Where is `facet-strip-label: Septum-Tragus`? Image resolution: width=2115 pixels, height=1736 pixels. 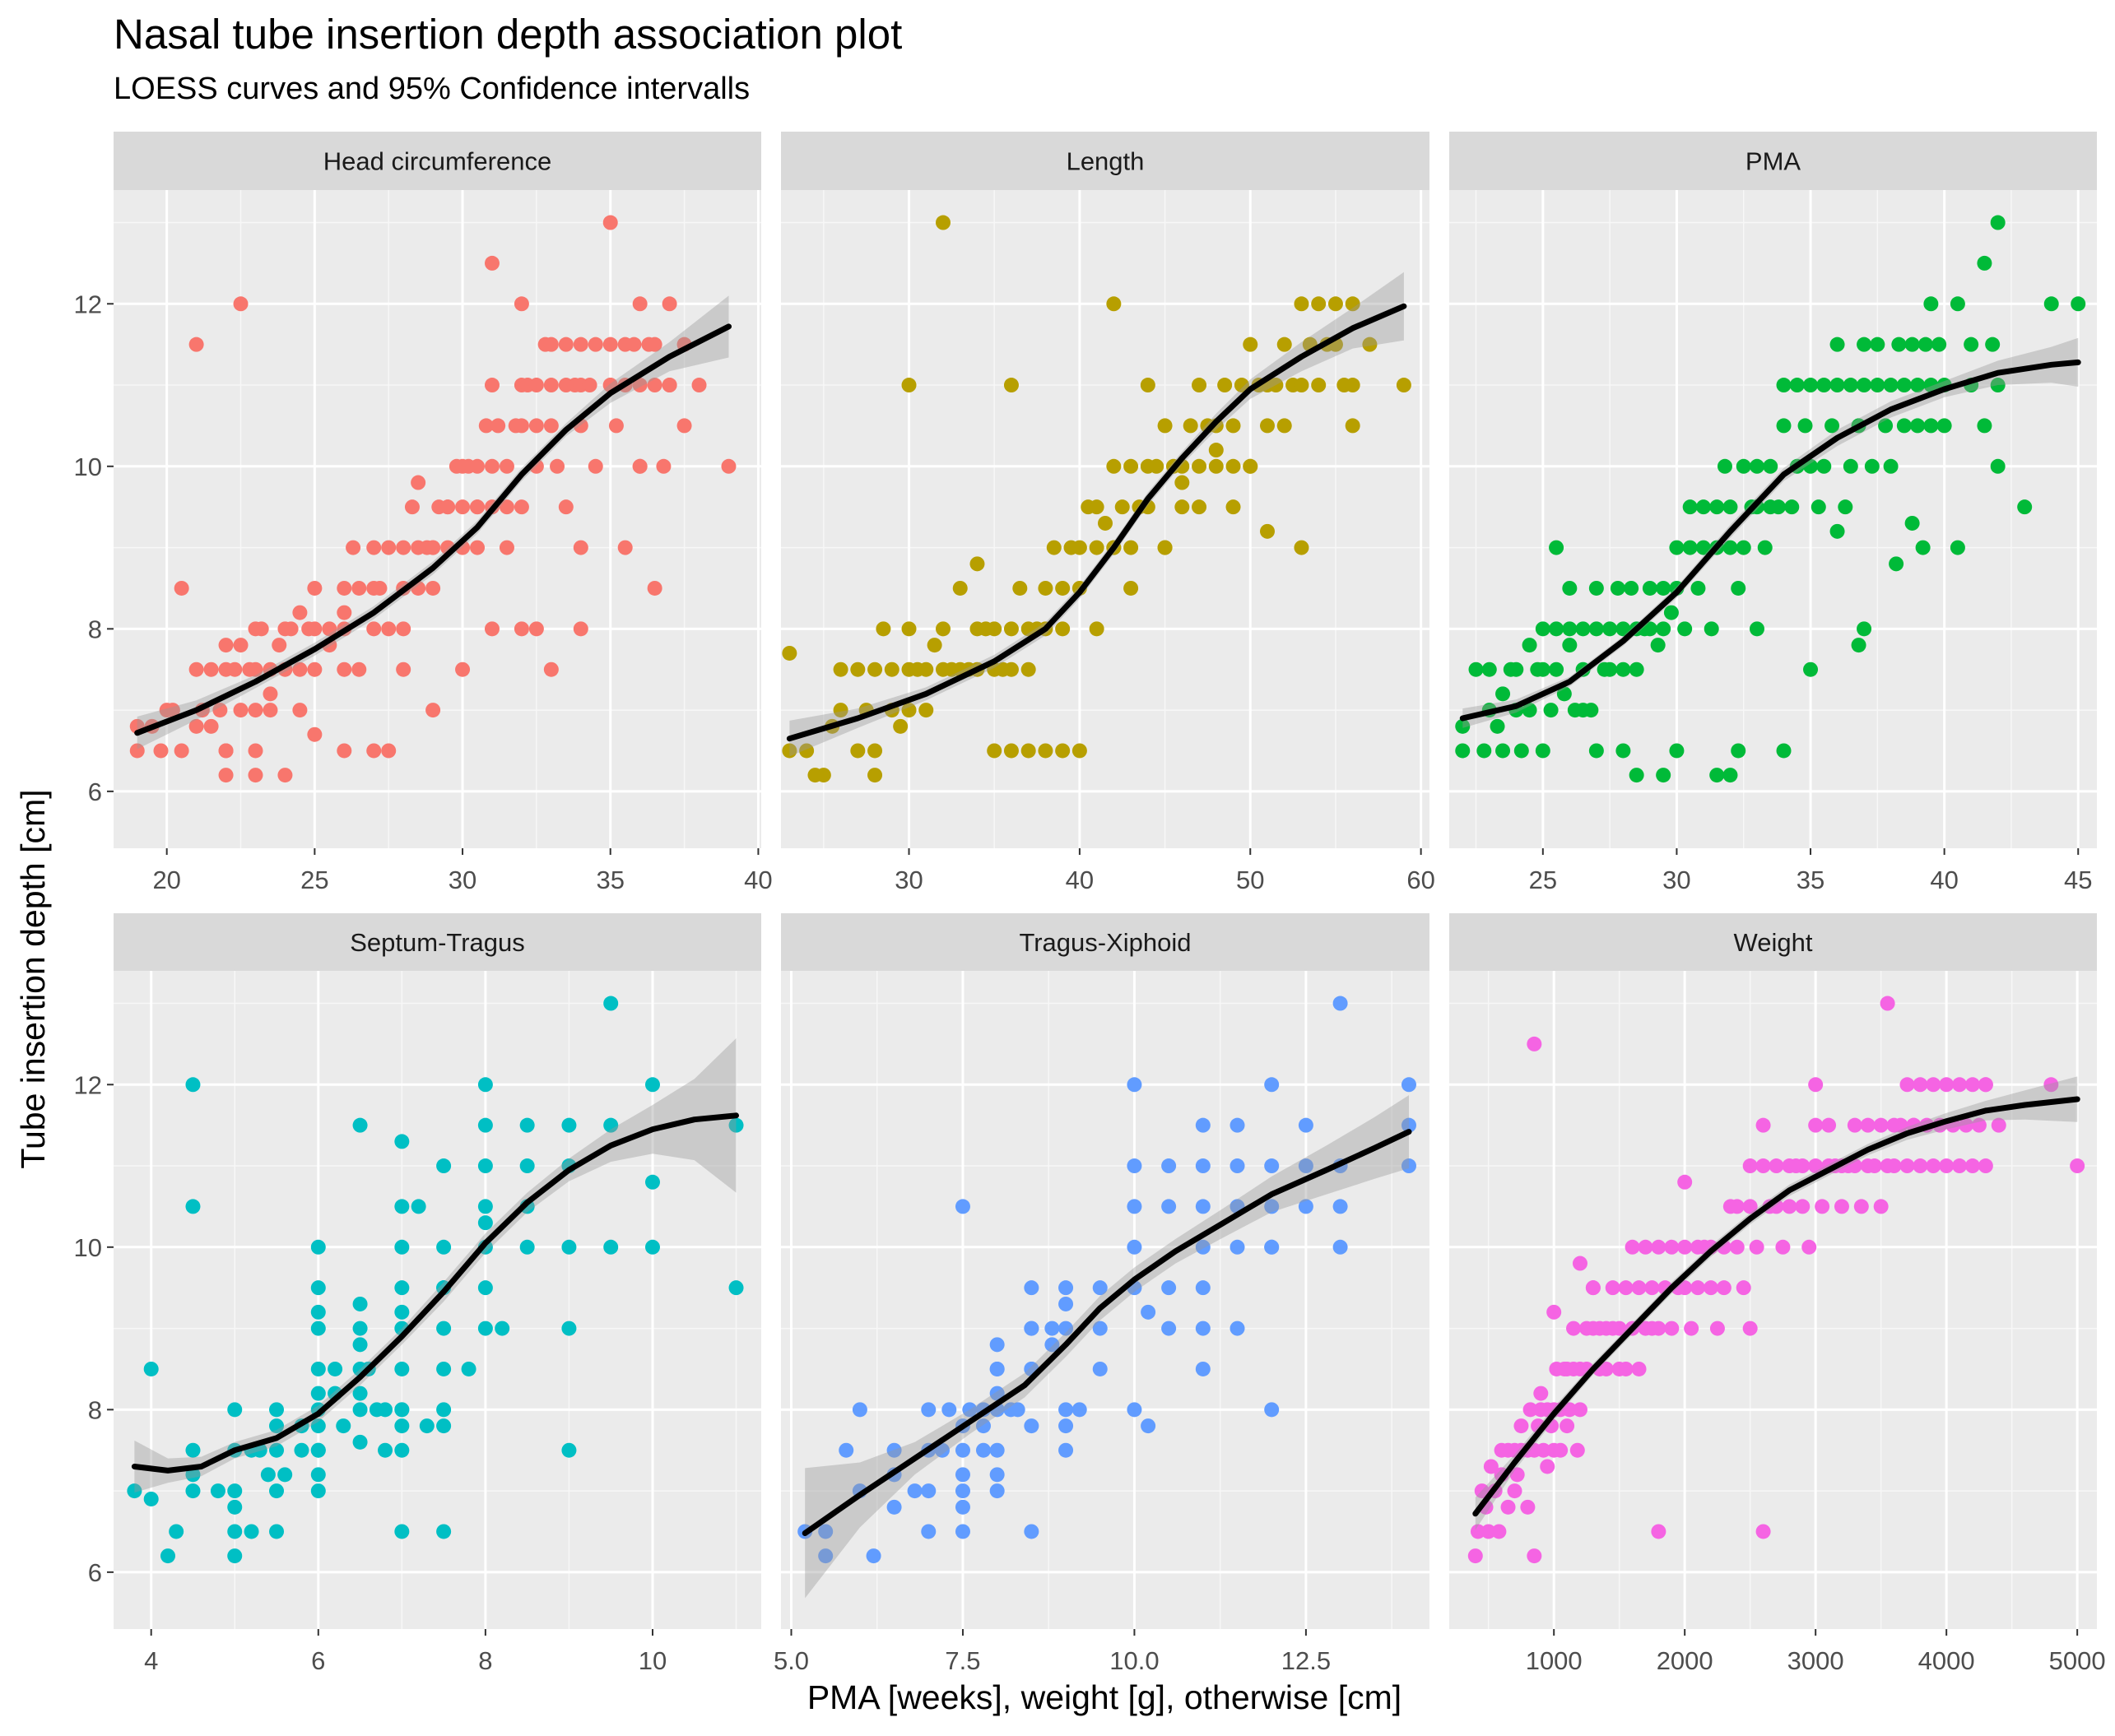
facet-strip-label: Septum-Tragus is located at coordinates (437, 943).